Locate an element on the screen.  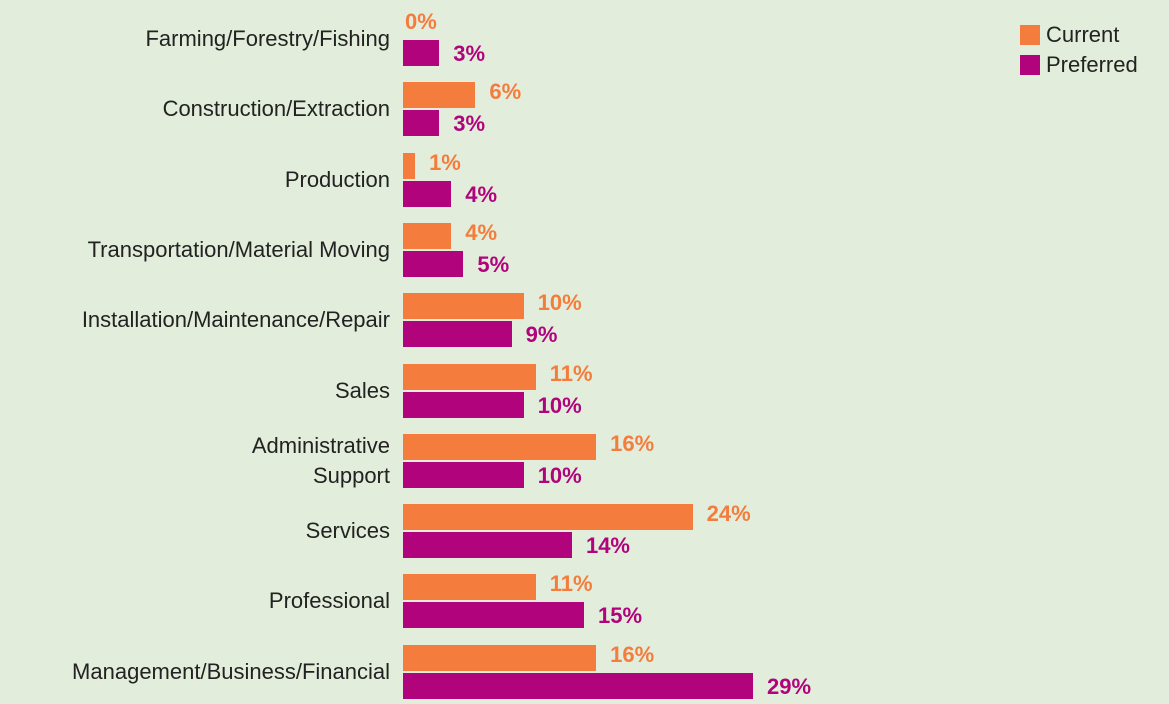
value-label: 6% is located at coordinates (505, 92).